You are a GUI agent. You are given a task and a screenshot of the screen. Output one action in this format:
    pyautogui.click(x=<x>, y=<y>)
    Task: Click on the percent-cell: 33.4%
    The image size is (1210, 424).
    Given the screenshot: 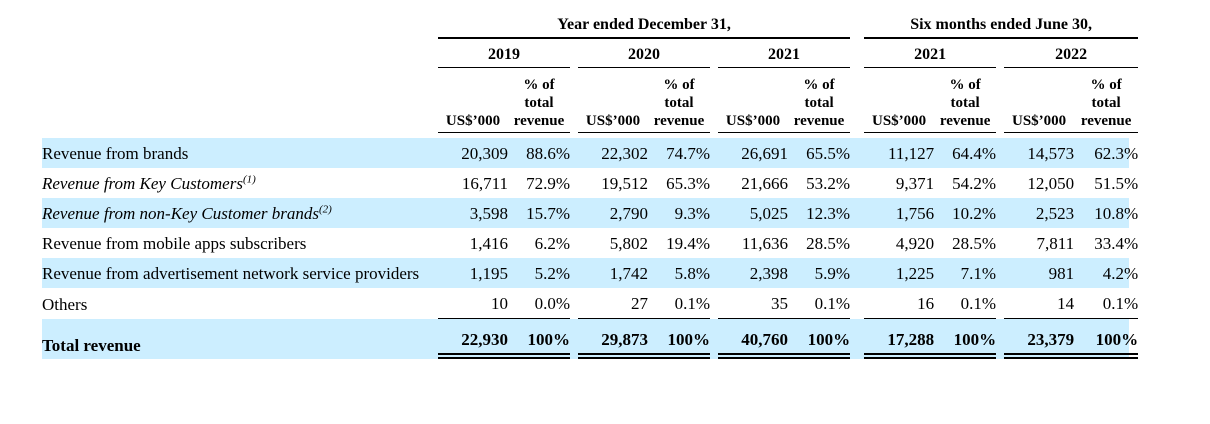 What is the action you would take?
    pyautogui.click(x=1116, y=243)
    